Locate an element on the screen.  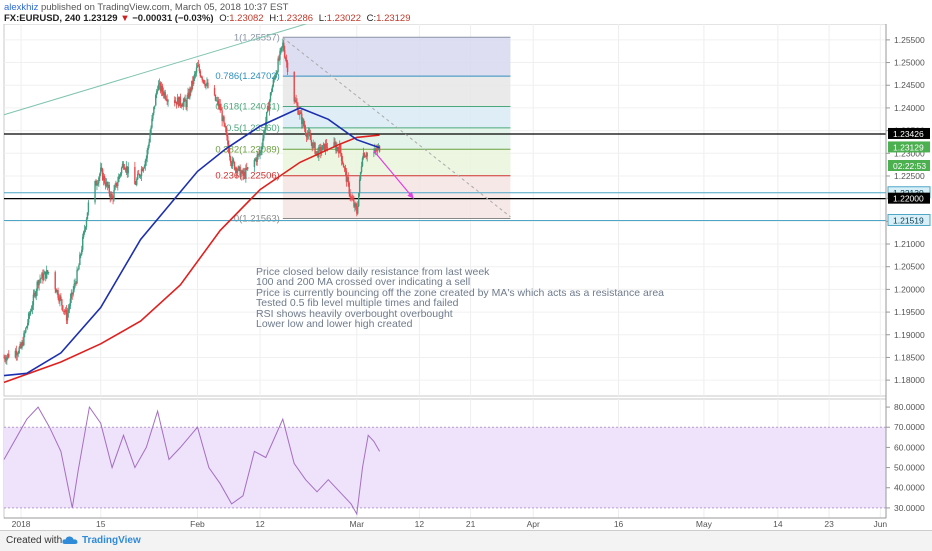
time-tick-label: 15 is located at coordinates (101, 524).